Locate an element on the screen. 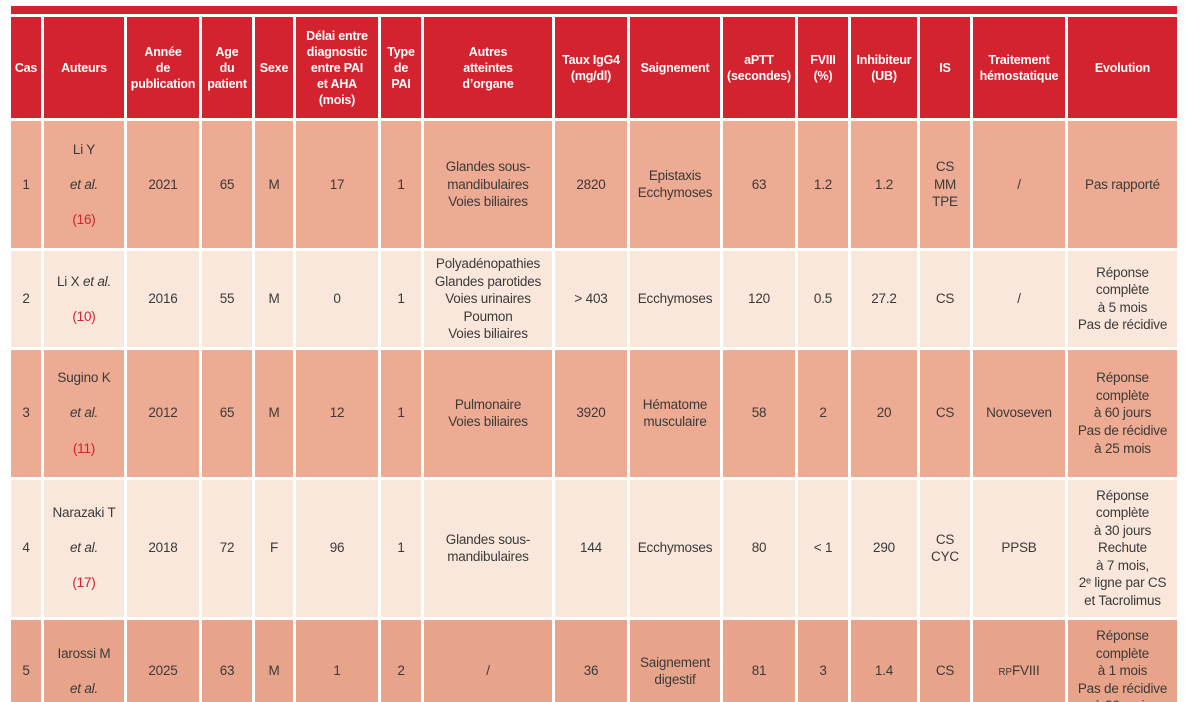 Image resolution: width=1185 pixels, height=702 pixels. cell-delay: 1 is located at coordinates (337, 660).